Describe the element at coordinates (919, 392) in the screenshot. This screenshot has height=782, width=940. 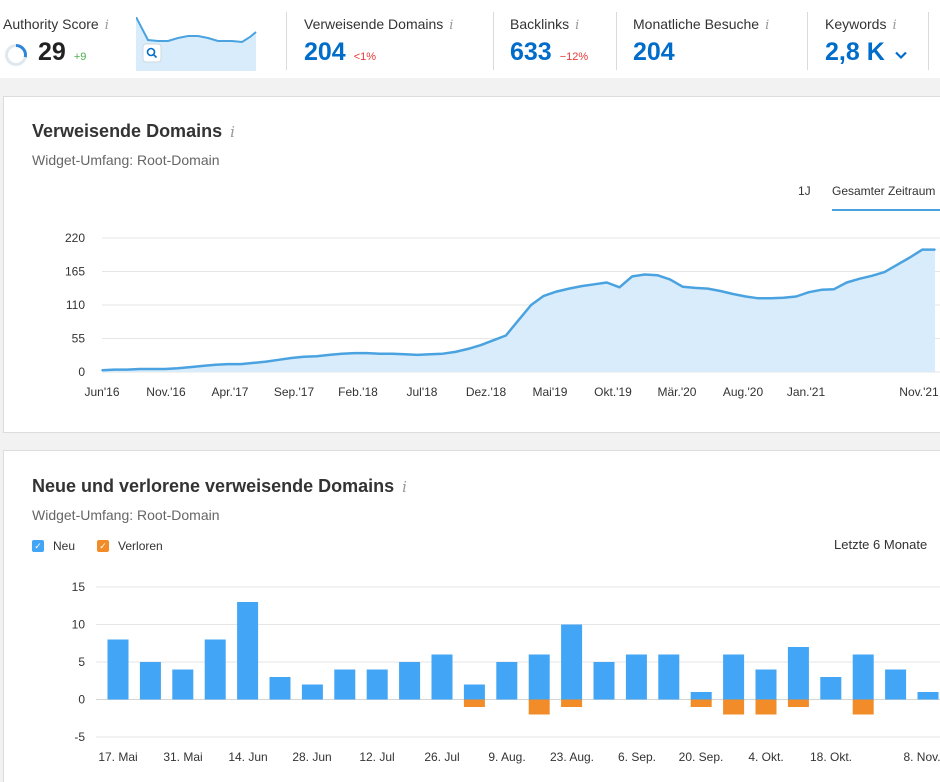
I see `x-tick-label: Nov.'21` at that location.